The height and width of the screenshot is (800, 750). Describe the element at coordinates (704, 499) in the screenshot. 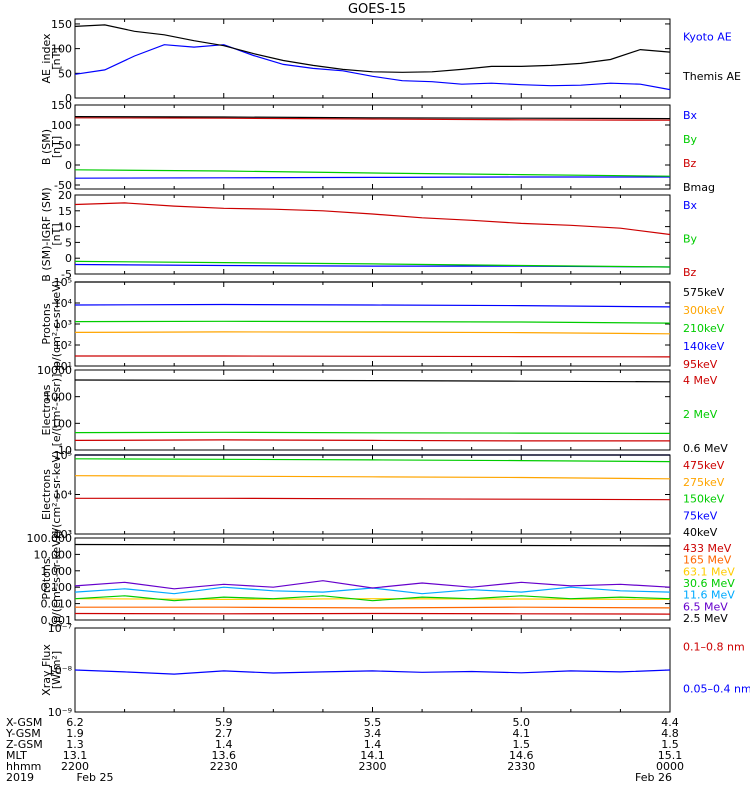

I see `legend-entry: 150keV` at that location.